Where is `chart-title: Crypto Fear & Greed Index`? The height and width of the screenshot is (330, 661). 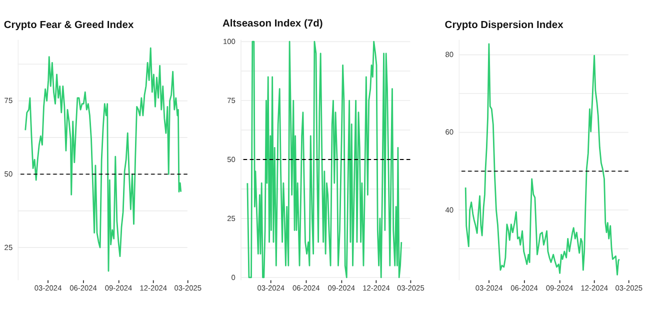 chart-title: Crypto Fear & Greed Index is located at coordinates (69, 26).